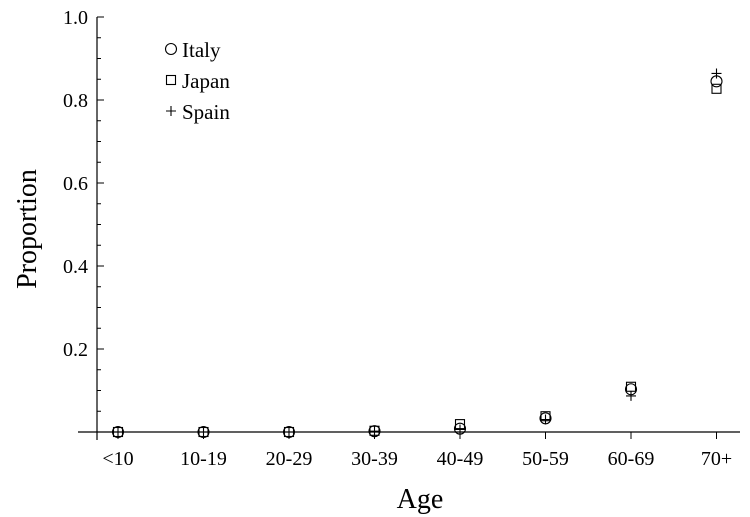 This screenshot has width=750, height=517. I want to click on y-tick-label: 0.8, so click(75, 101).